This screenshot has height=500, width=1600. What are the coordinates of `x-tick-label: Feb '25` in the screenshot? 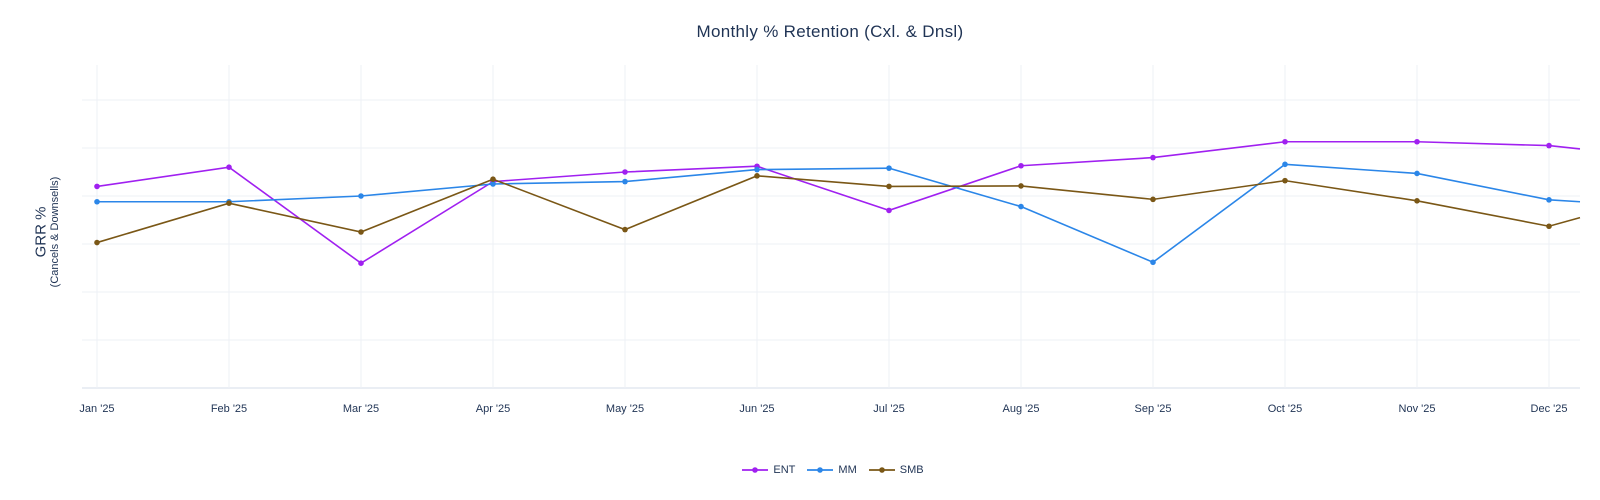 It's located at (229, 409).